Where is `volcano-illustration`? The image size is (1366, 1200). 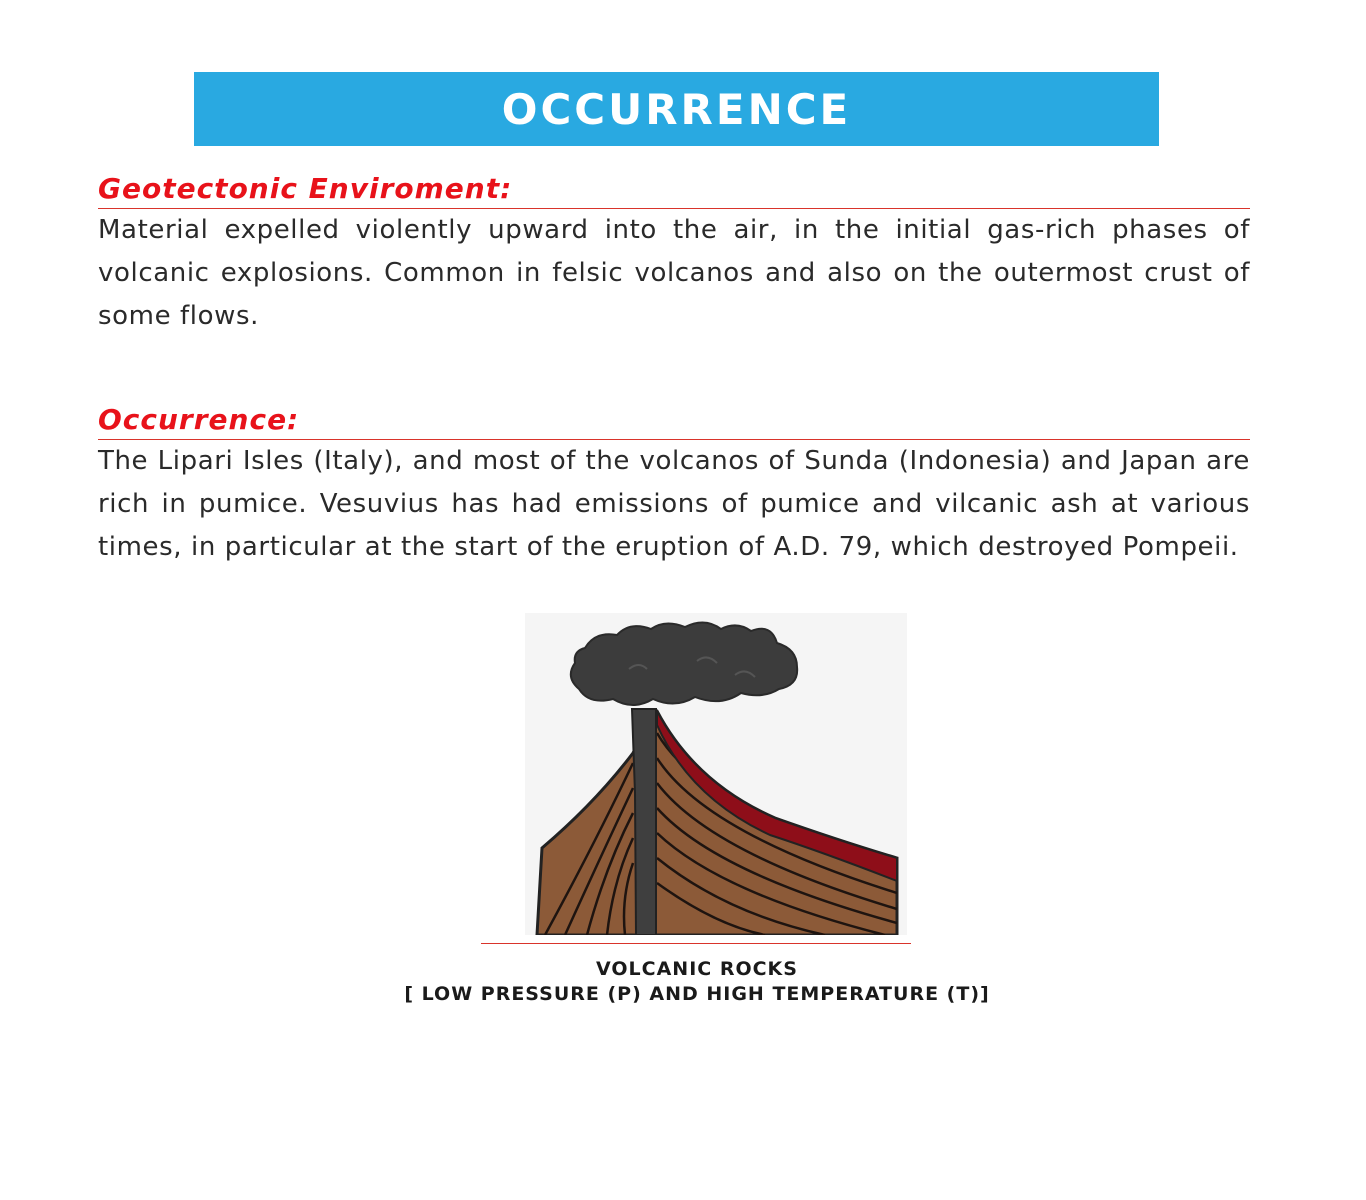 volcano-illustration is located at coordinates (716, 775).